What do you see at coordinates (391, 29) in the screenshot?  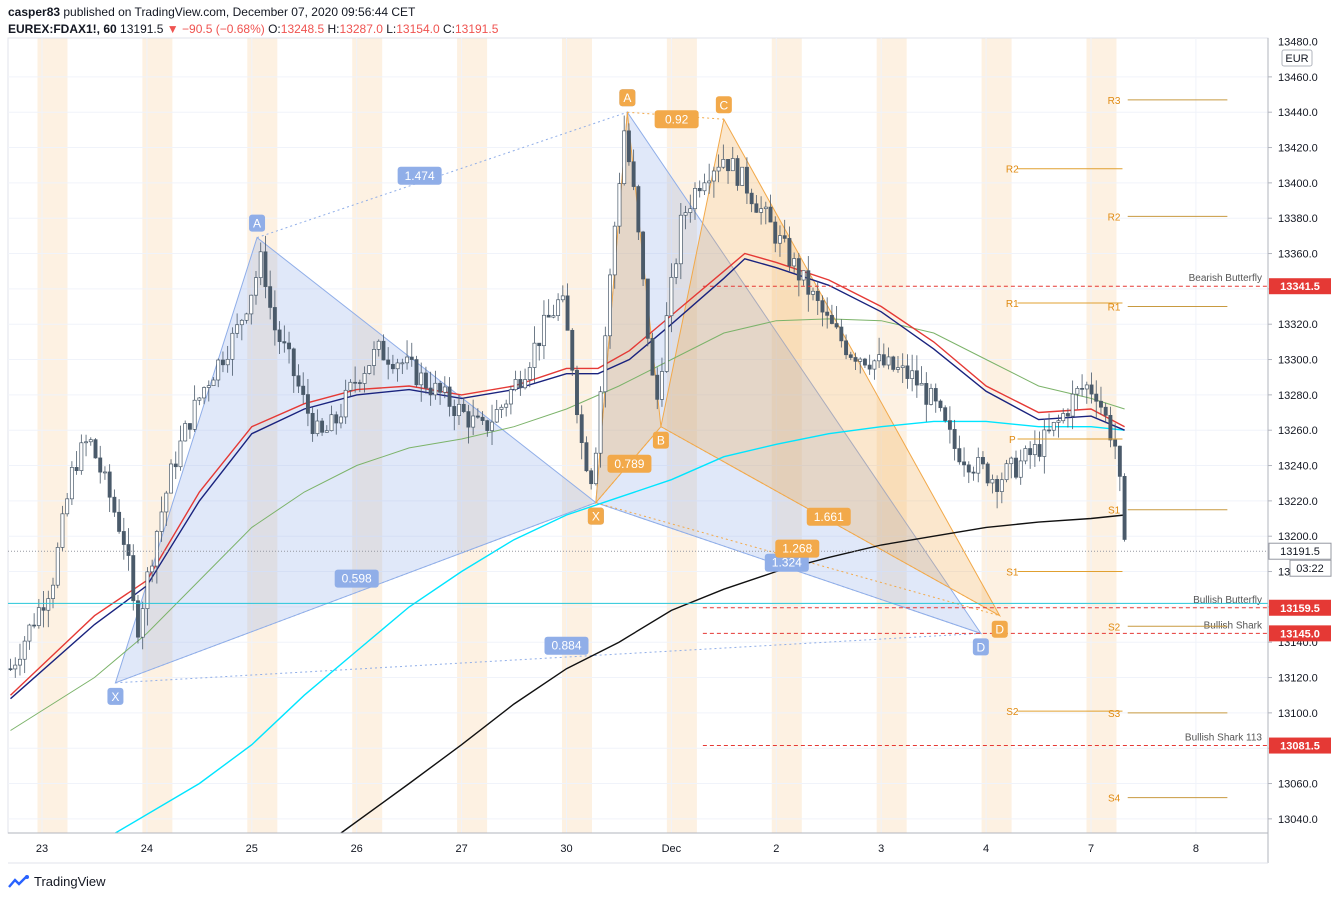 I see `low-label: L:` at bounding box center [391, 29].